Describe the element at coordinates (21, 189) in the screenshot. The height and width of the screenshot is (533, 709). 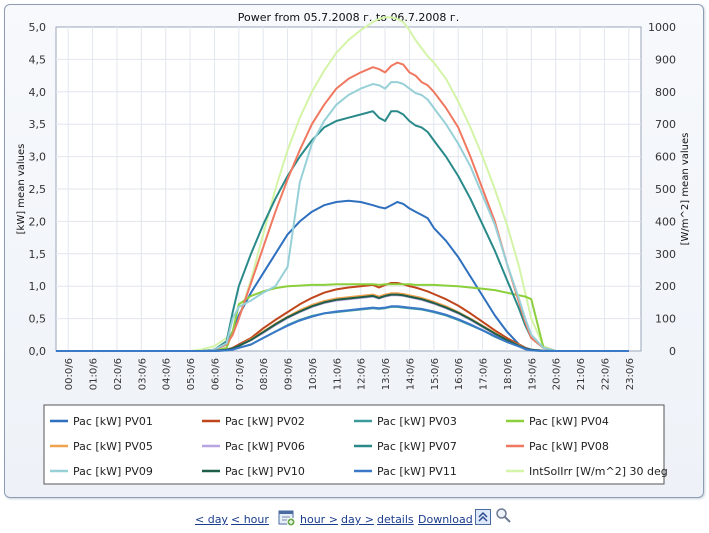
I see `y-axis-label: [kW] mean values` at that location.